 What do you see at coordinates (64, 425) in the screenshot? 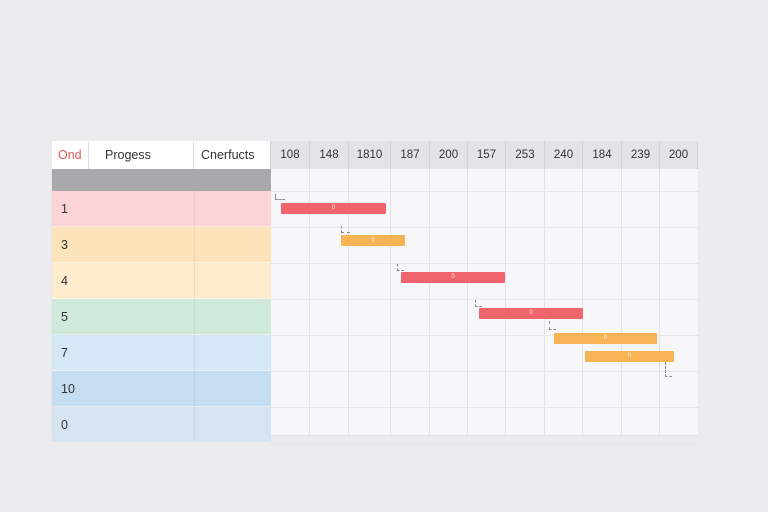
I see `task-row-id: 0` at bounding box center [64, 425].